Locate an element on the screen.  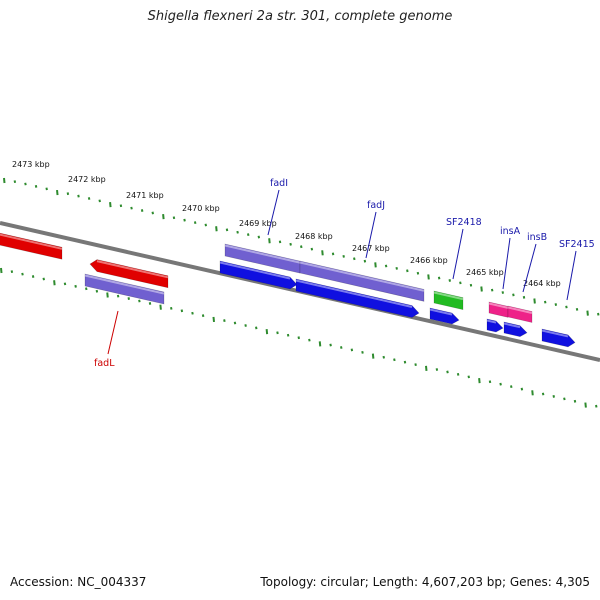
accession-label: Accession: NC_004337 is located at coordinates (78, 582).